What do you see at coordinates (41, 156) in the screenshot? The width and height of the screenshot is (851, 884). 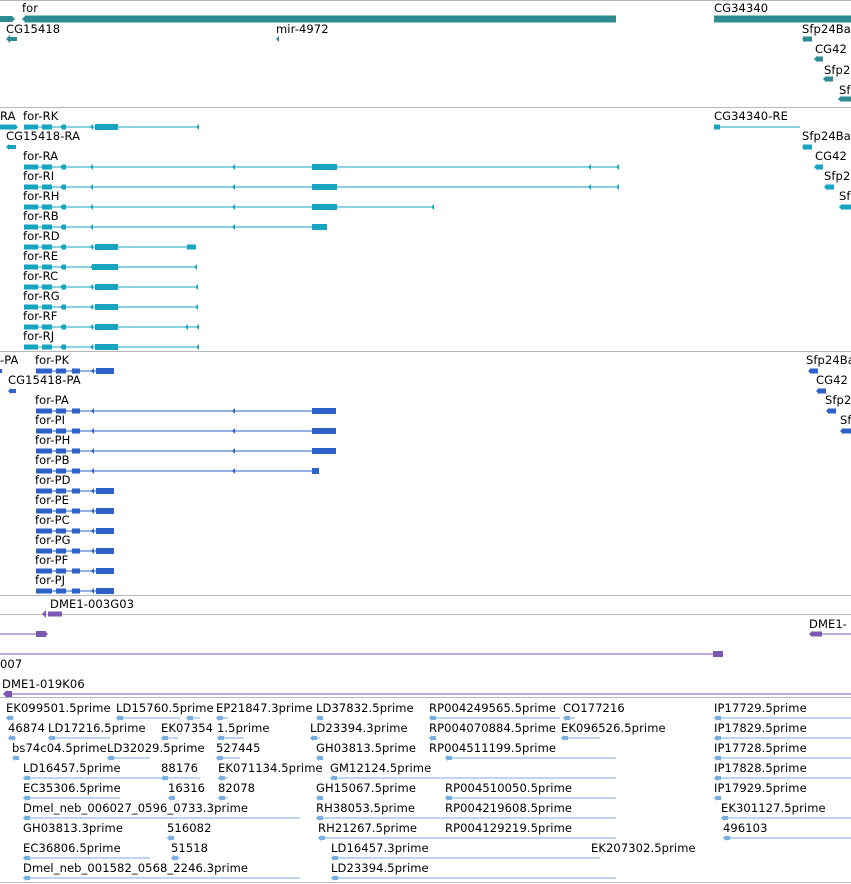 I see `transcript-label: for-RA` at bounding box center [41, 156].